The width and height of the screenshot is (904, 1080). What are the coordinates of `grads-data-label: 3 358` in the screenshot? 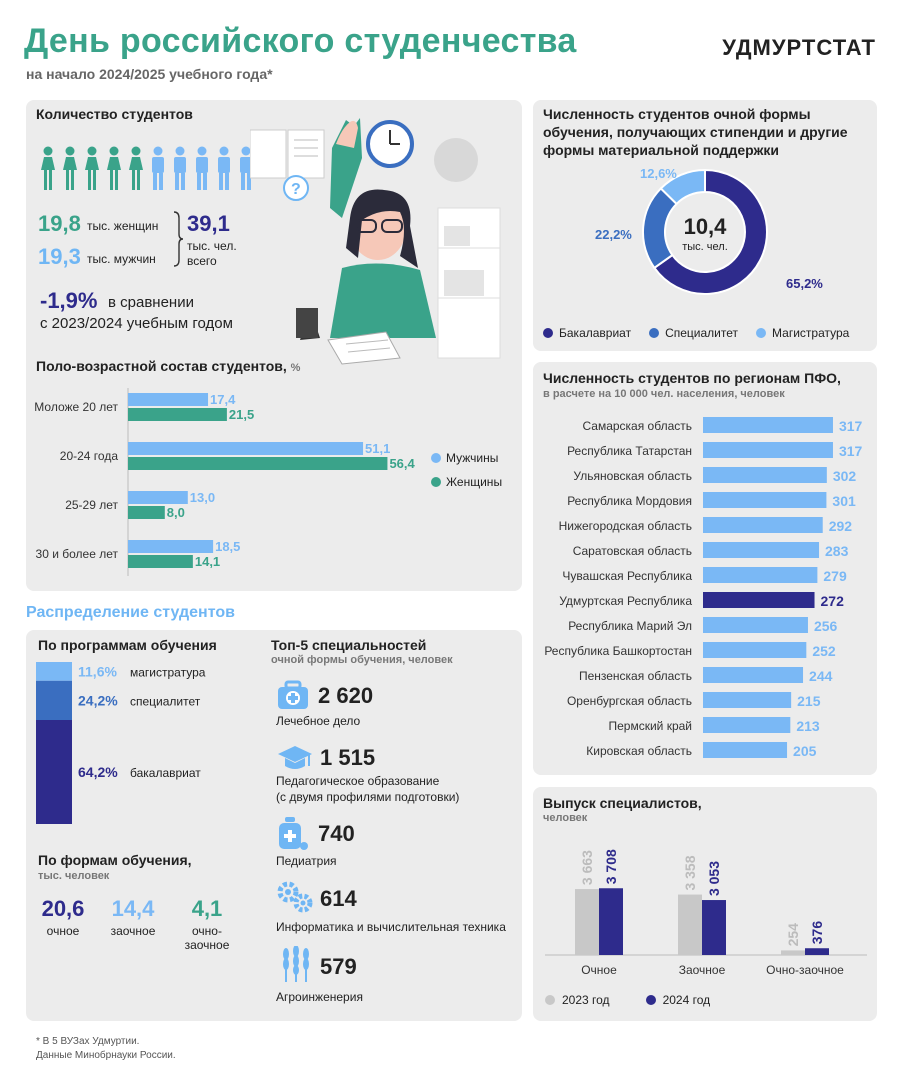 It's located at (690, 872).